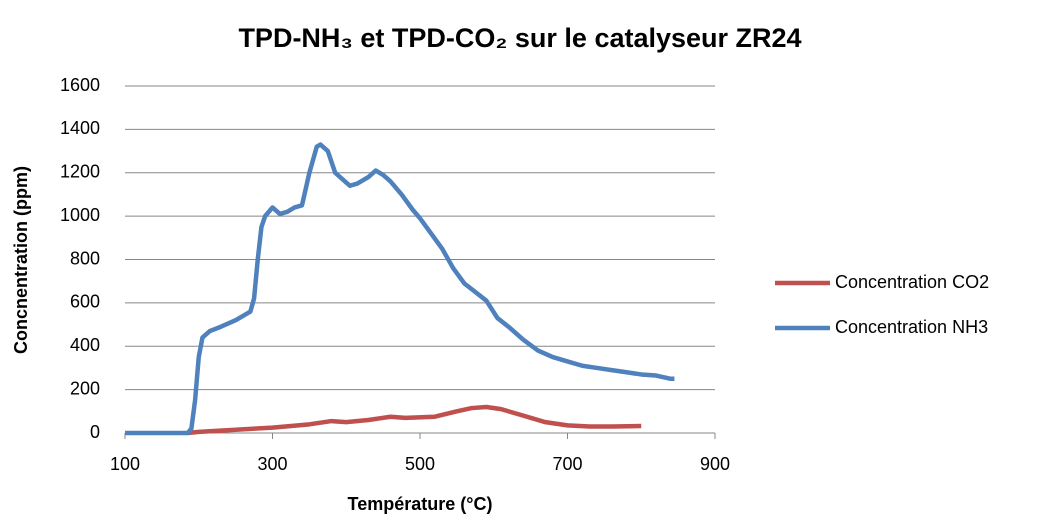 This screenshot has height=520, width=1041. Describe the element at coordinates (80, 172) in the screenshot. I see `y-tick-label: 1200` at that location.